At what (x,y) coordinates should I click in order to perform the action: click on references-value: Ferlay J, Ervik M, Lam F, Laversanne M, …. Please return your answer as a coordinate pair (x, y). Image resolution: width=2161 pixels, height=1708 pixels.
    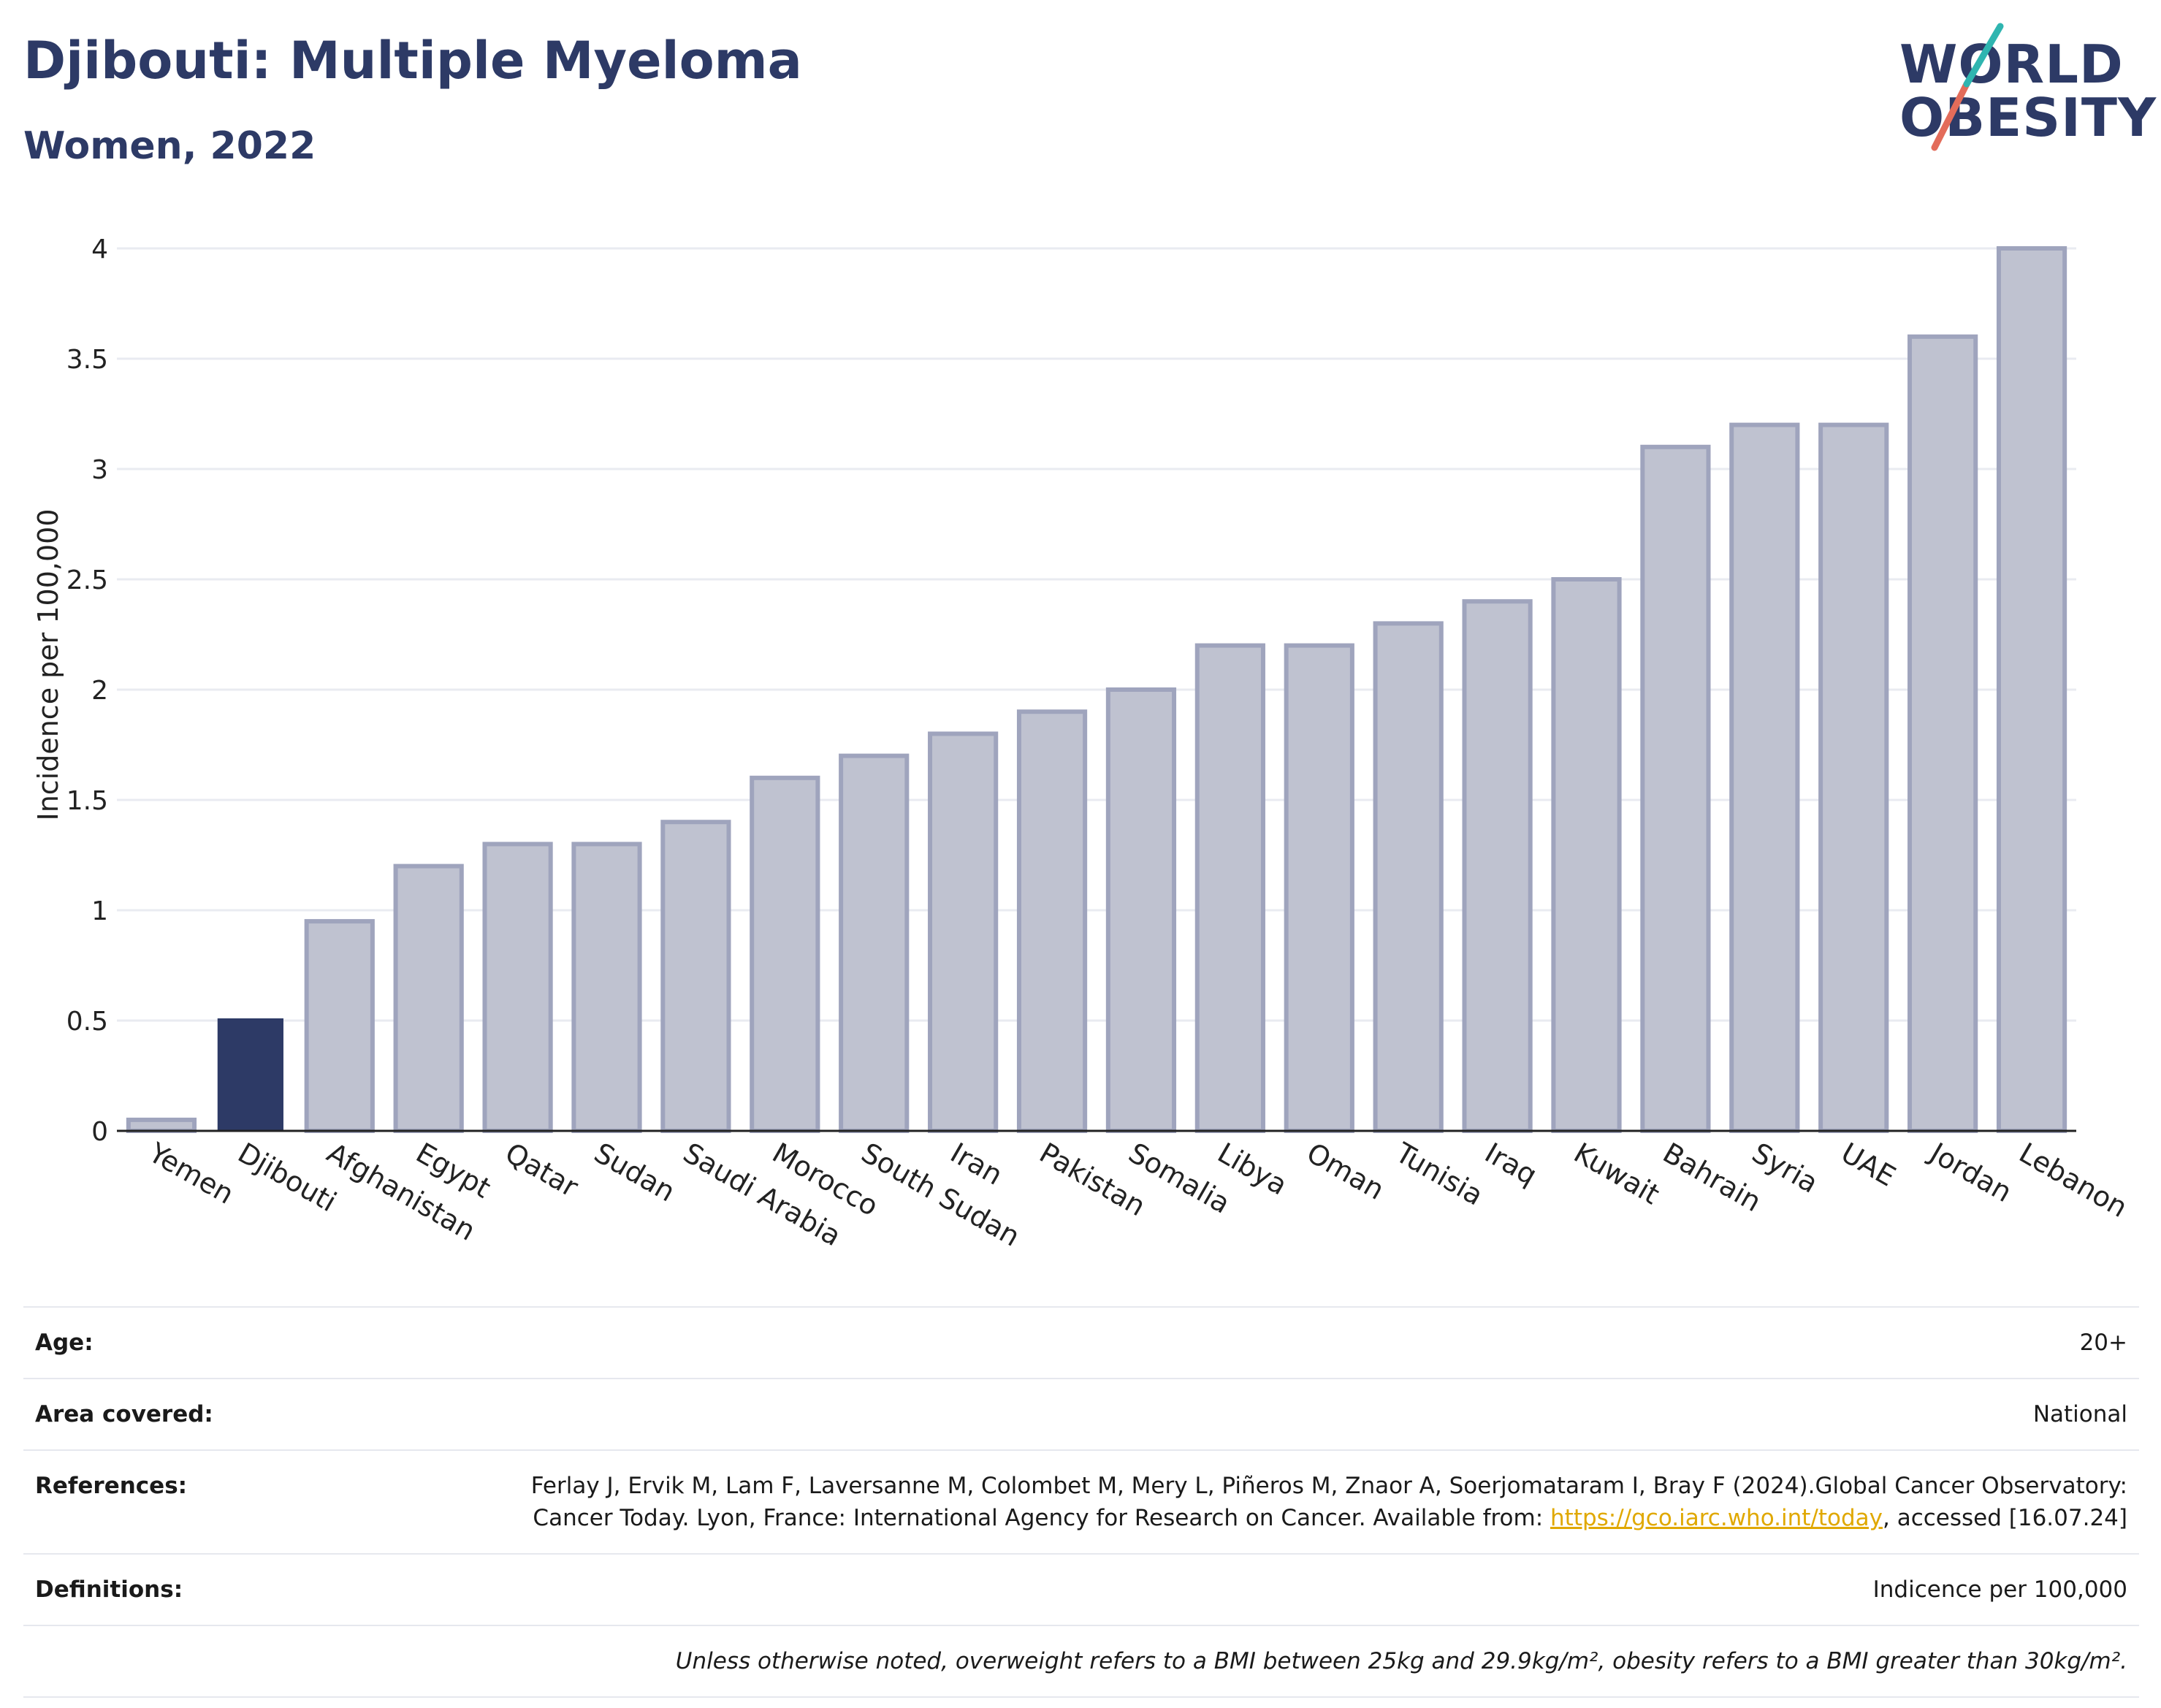
    Looking at the image, I should click on (1300, 1502).